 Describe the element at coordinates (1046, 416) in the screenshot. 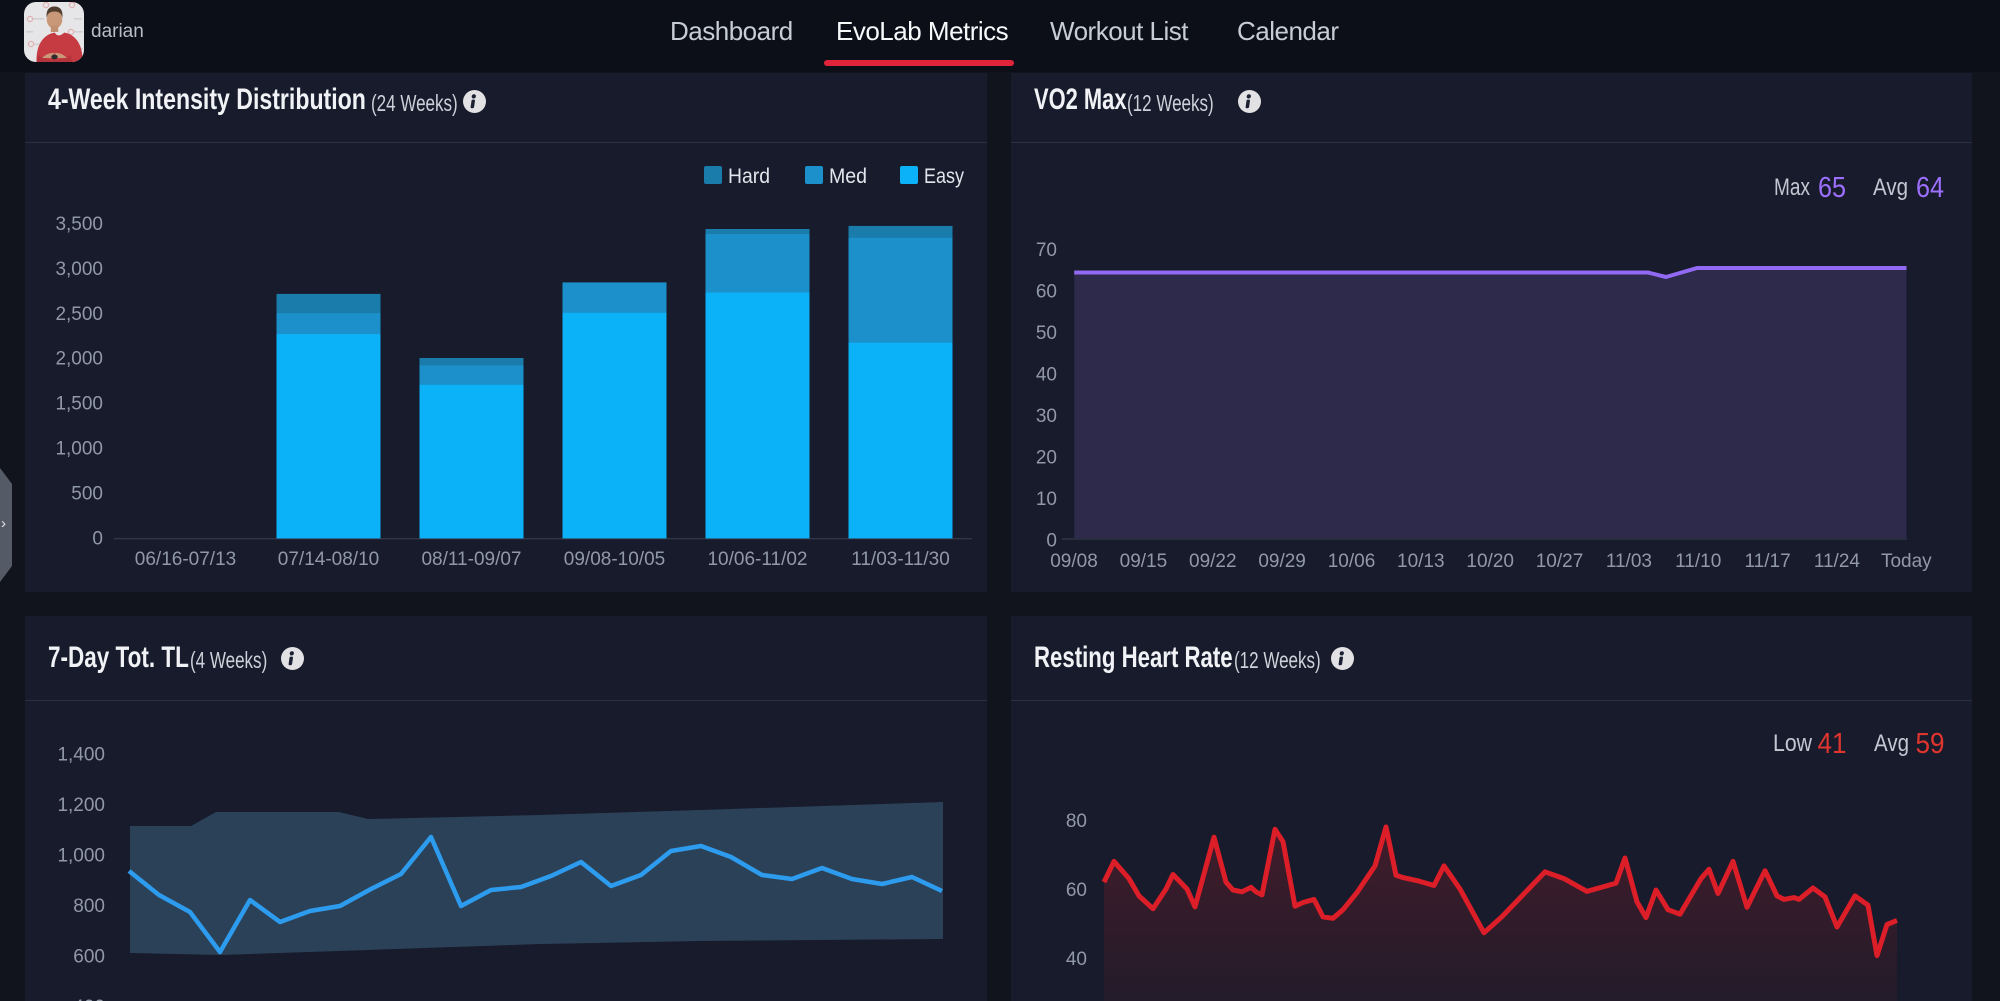

I see `svg-text: 30` at that location.